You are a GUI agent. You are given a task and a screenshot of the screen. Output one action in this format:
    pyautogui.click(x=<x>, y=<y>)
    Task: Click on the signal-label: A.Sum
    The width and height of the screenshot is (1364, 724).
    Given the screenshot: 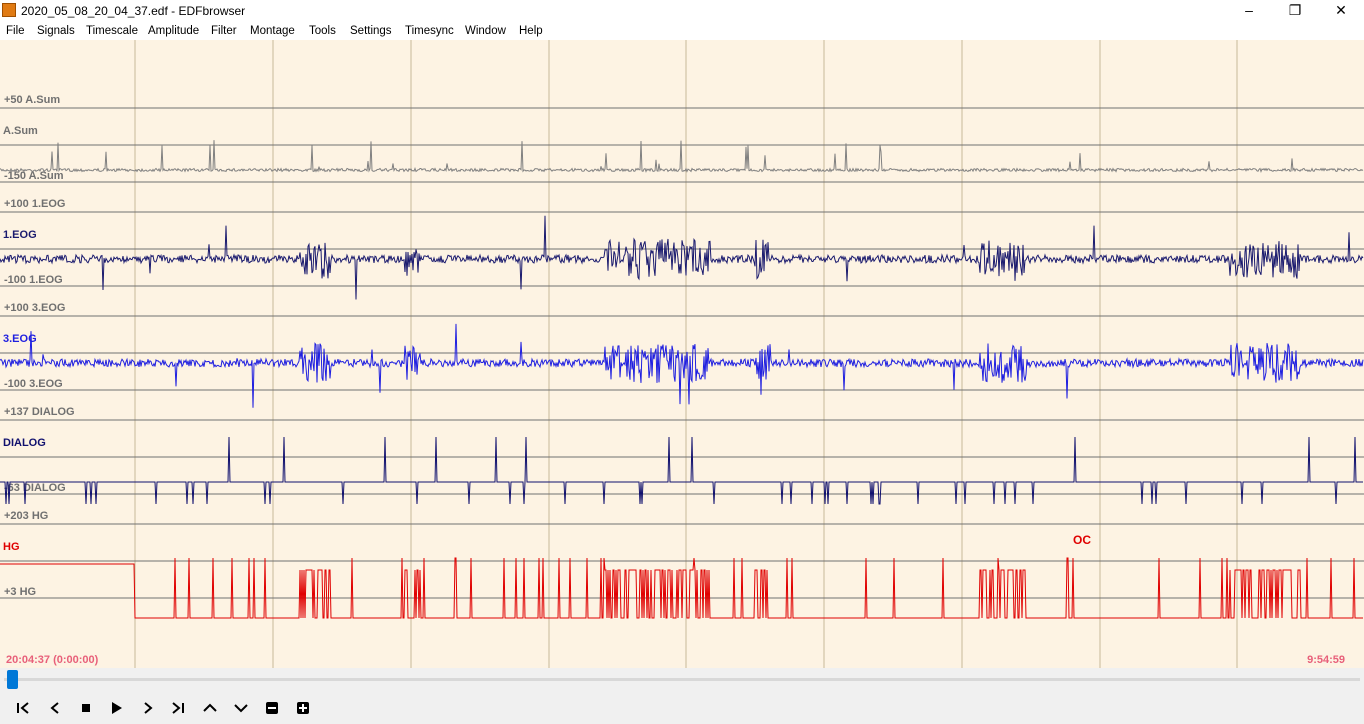 What is the action you would take?
    pyautogui.click(x=20, y=131)
    